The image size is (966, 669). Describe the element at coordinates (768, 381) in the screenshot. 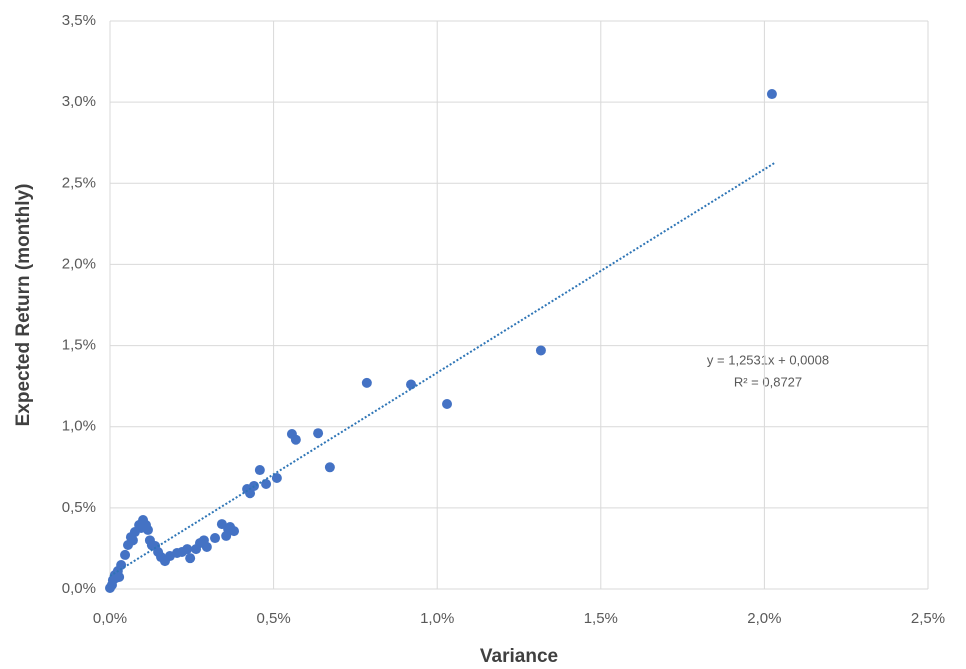

I see `trendline-r-squared: R² = 0,8727` at that location.